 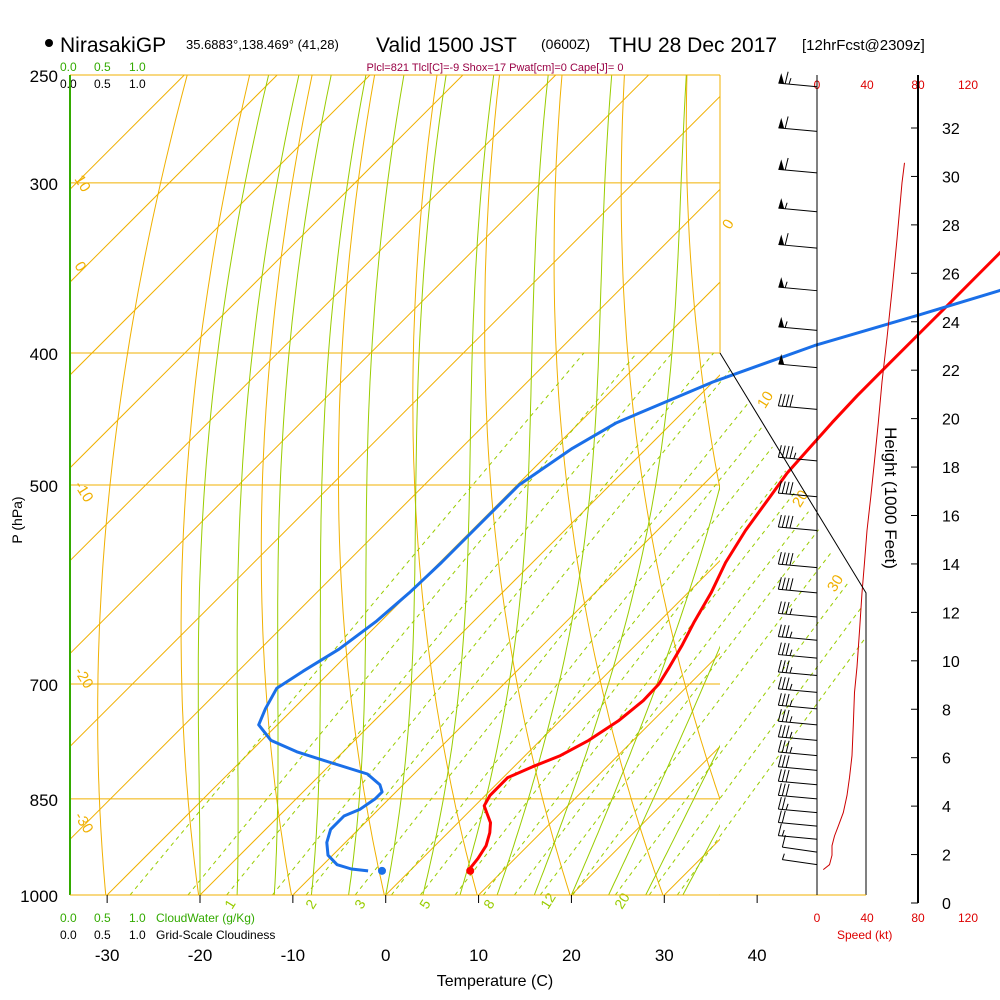 I want to click on height-tick-label: 0, so click(x=946, y=904).